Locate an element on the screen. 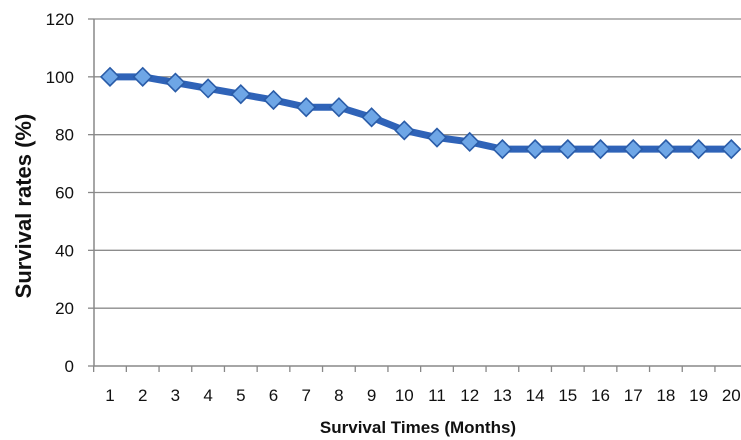 The image size is (741, 440). x-tick-label-12: 13 is located at coordinates (502, 395).